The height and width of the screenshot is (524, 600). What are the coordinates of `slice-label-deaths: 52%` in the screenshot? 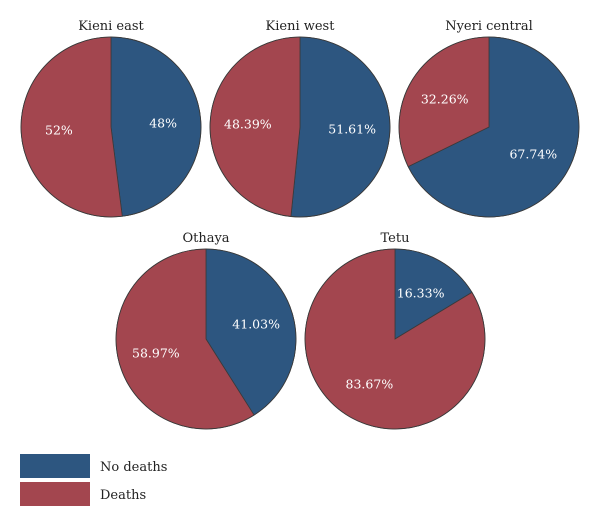 It's located at (59, 129).